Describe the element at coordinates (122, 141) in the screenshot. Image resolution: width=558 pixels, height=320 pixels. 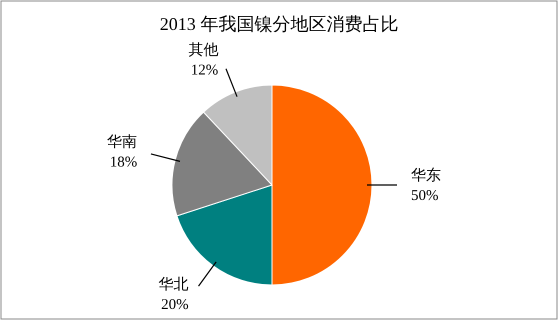
I see `slice-label: 华南` at that location.